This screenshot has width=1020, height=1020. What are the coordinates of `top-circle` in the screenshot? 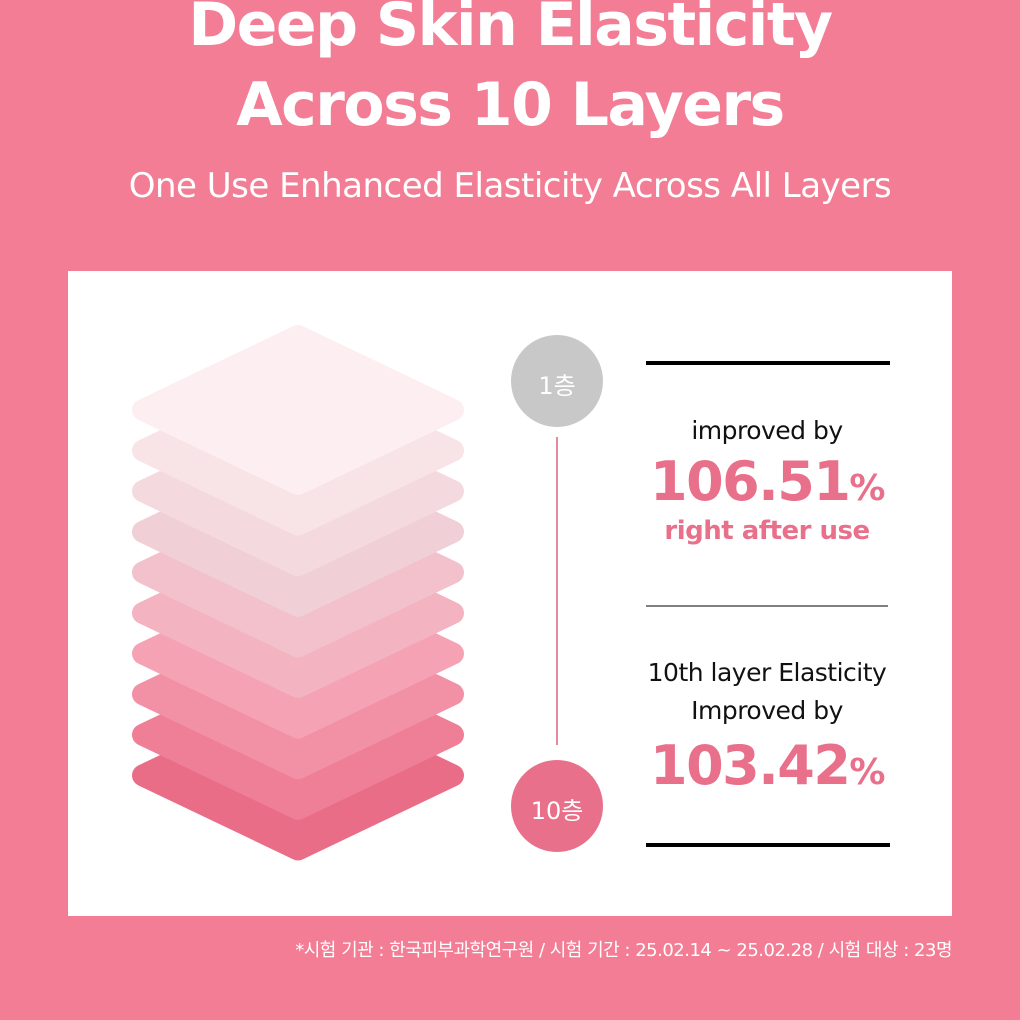 It's located at (557, 381).